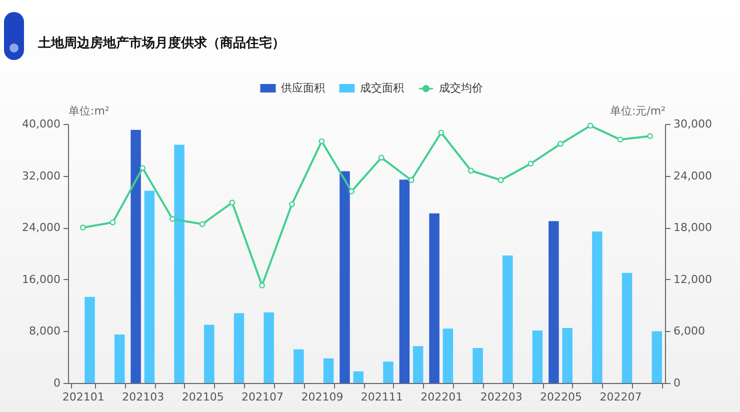 Image resolution: width=740 pixels, height=412 pixels. Describe the element at coordinates (322, 397) in the screenshot. I see `x-tick-label: 202109` at that location.